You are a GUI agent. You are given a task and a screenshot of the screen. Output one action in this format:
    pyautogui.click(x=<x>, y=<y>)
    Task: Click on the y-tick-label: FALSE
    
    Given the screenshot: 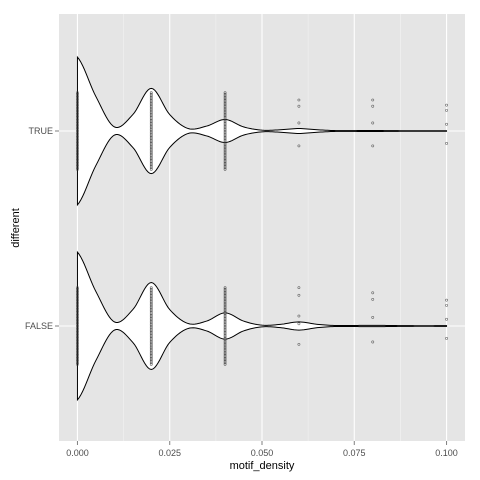 What is the action you would take?
    pyautogui.click(x=39, y=326)
    